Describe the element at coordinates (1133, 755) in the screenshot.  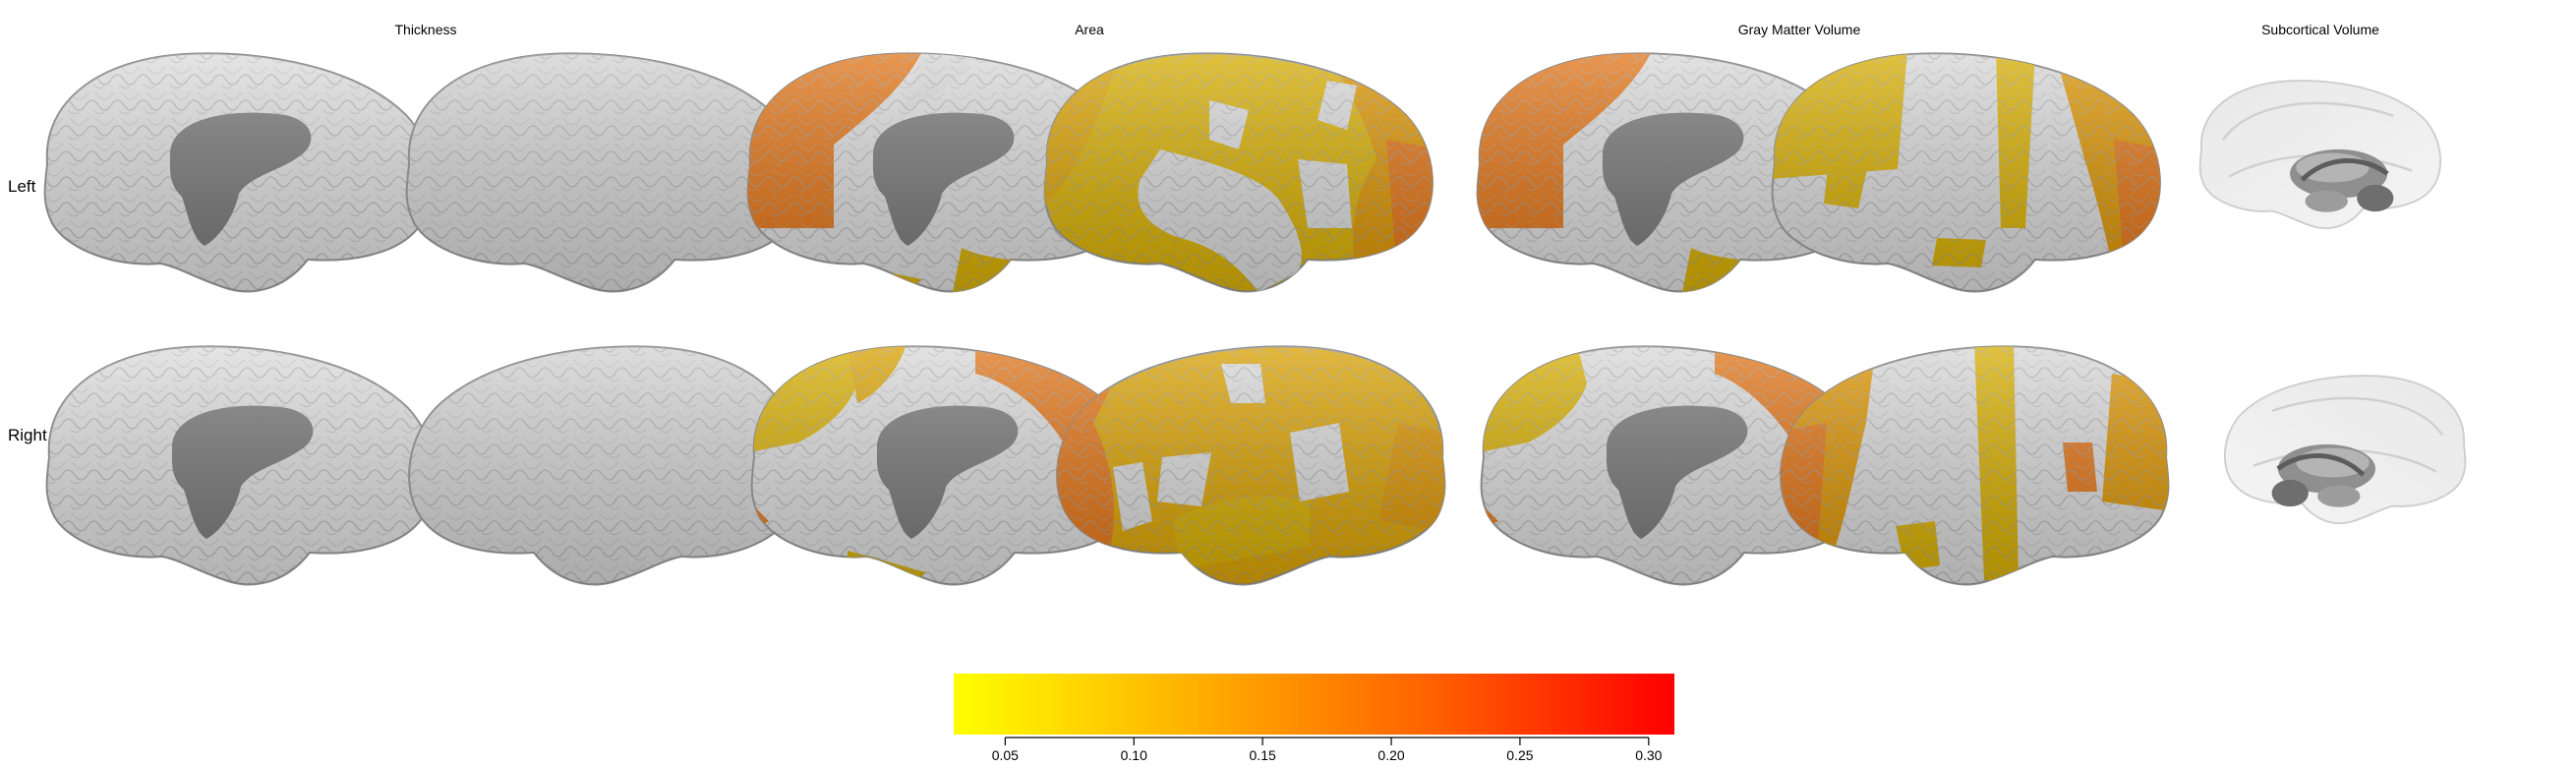
I see `colorbar-tick-label: 0.10` at that location.